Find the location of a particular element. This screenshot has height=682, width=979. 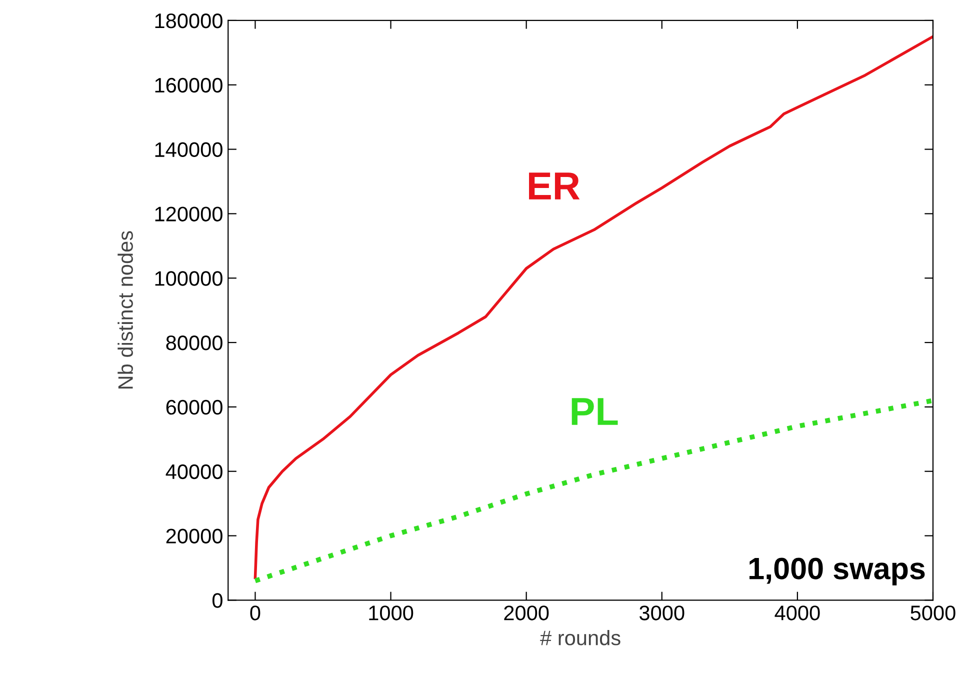

y-tick-label: 0 is located at coordinates (217, 600).